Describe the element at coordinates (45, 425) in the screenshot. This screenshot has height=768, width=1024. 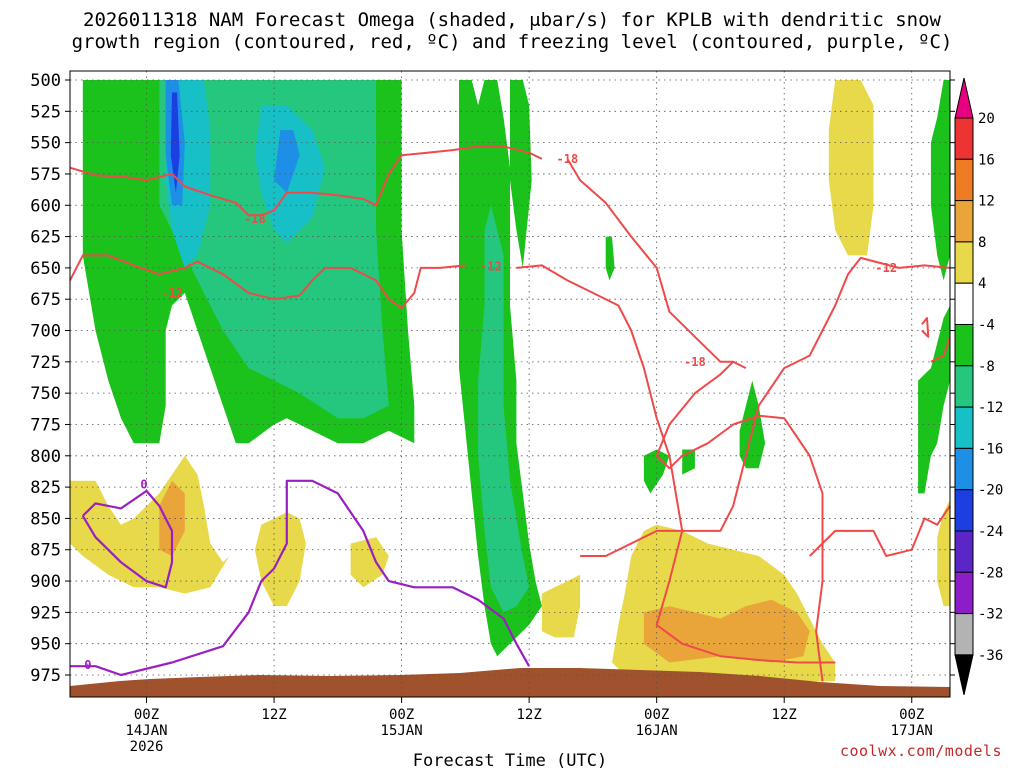
I see `y-tick-label-775: 775` at that location.